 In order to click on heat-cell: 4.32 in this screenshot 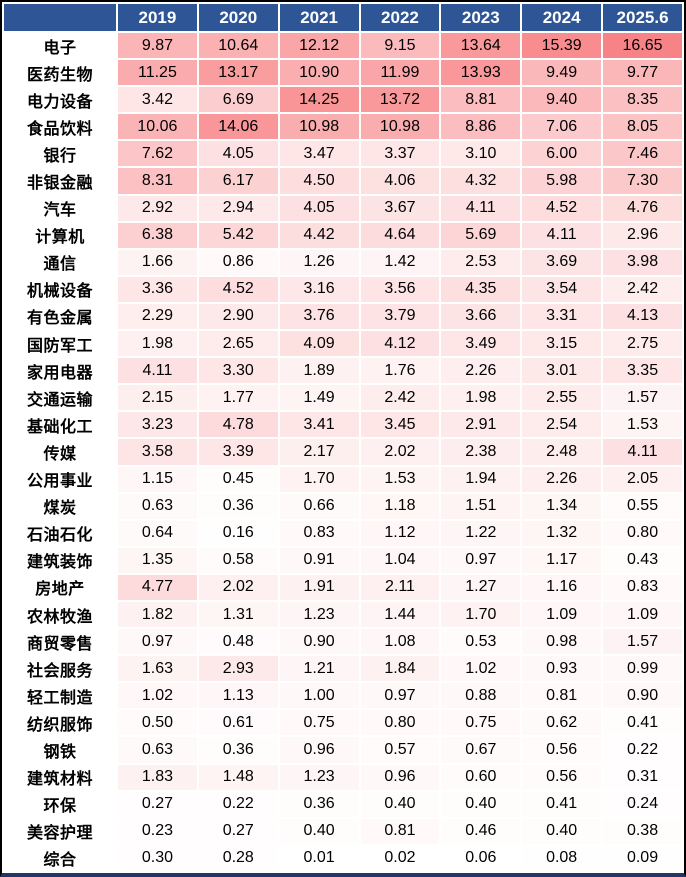, I will do `click(481, 181)`.